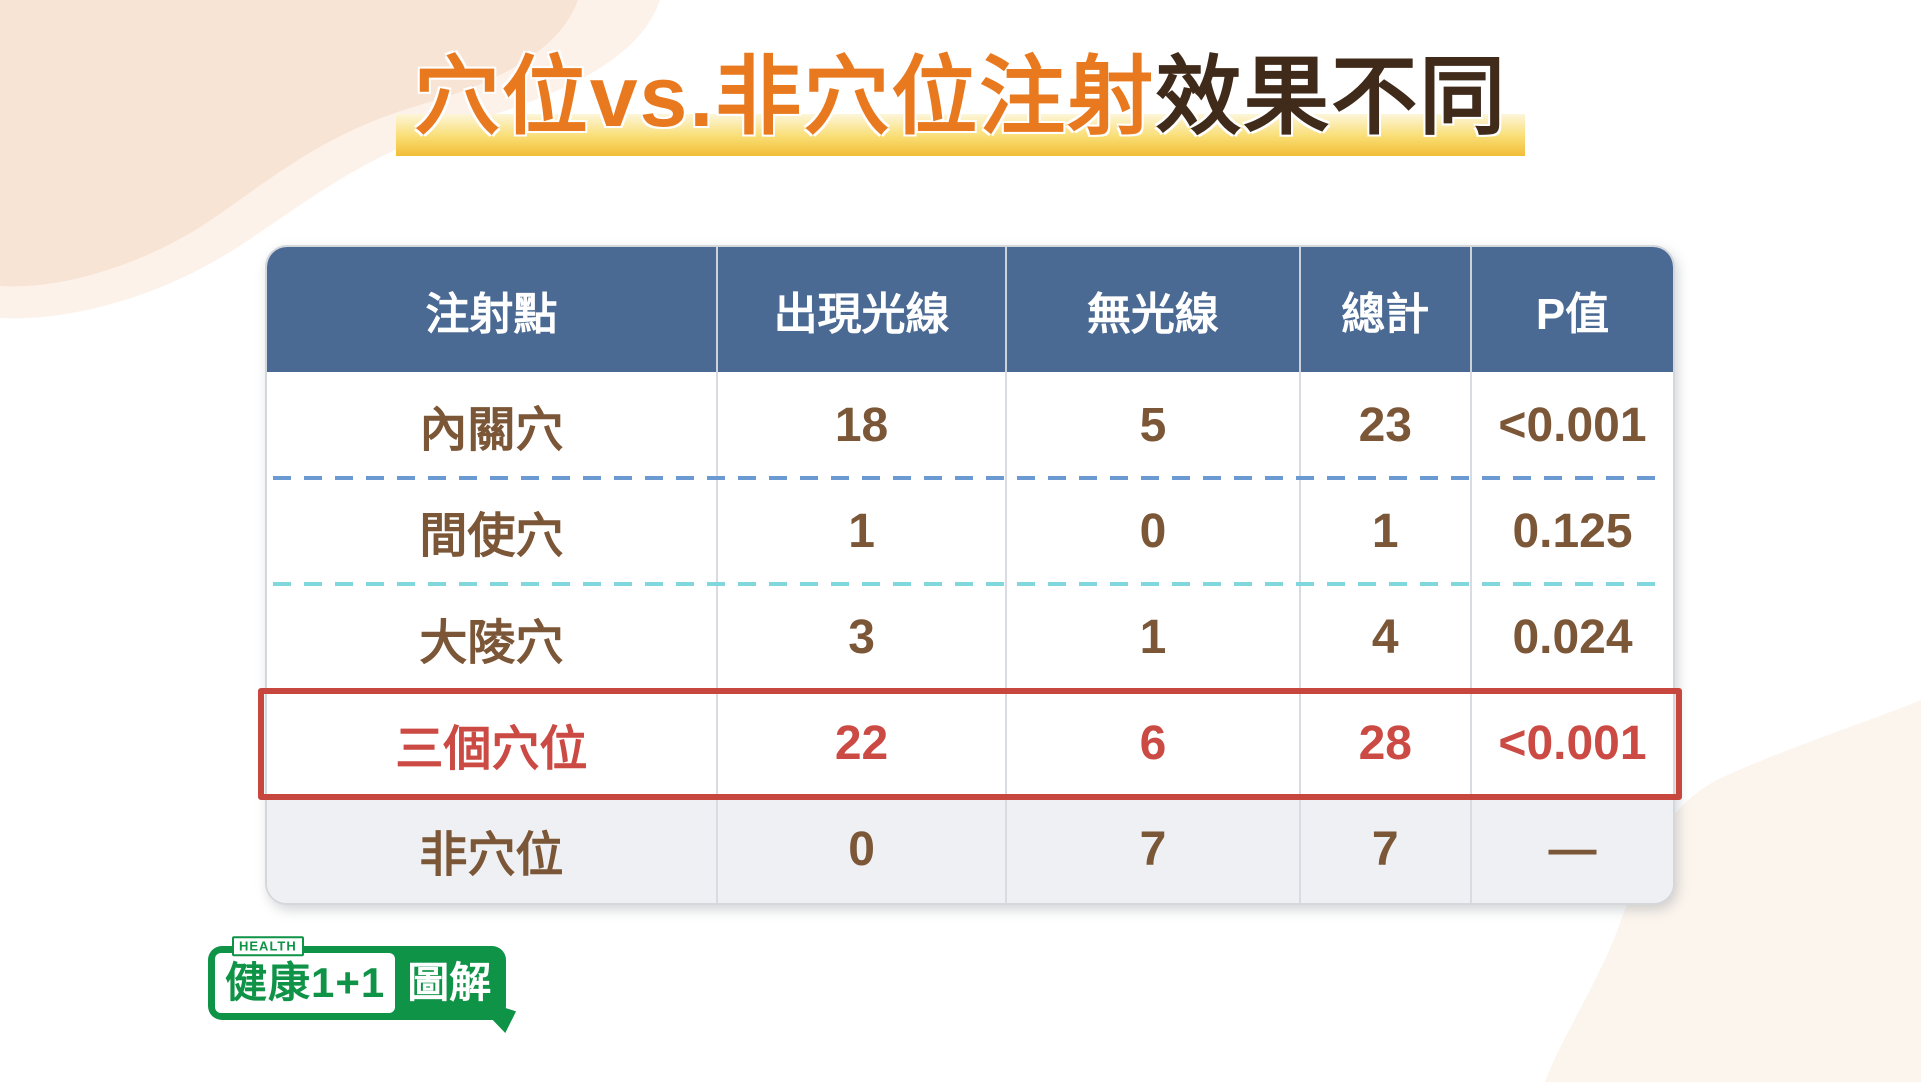 This screenshot has width=1921, height=1082. Describe the element at coordinates (1387, 637) in the screenshot. I see `value-cell: 4` at that location.